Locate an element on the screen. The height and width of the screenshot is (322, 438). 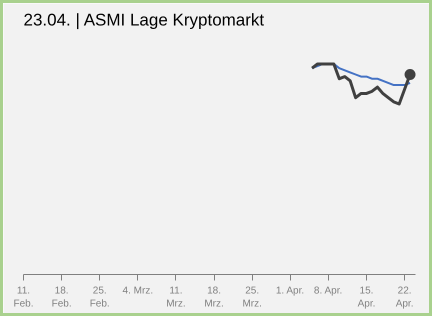
x-tick-label: 18. Feb. is located at coordinates (62, 298).